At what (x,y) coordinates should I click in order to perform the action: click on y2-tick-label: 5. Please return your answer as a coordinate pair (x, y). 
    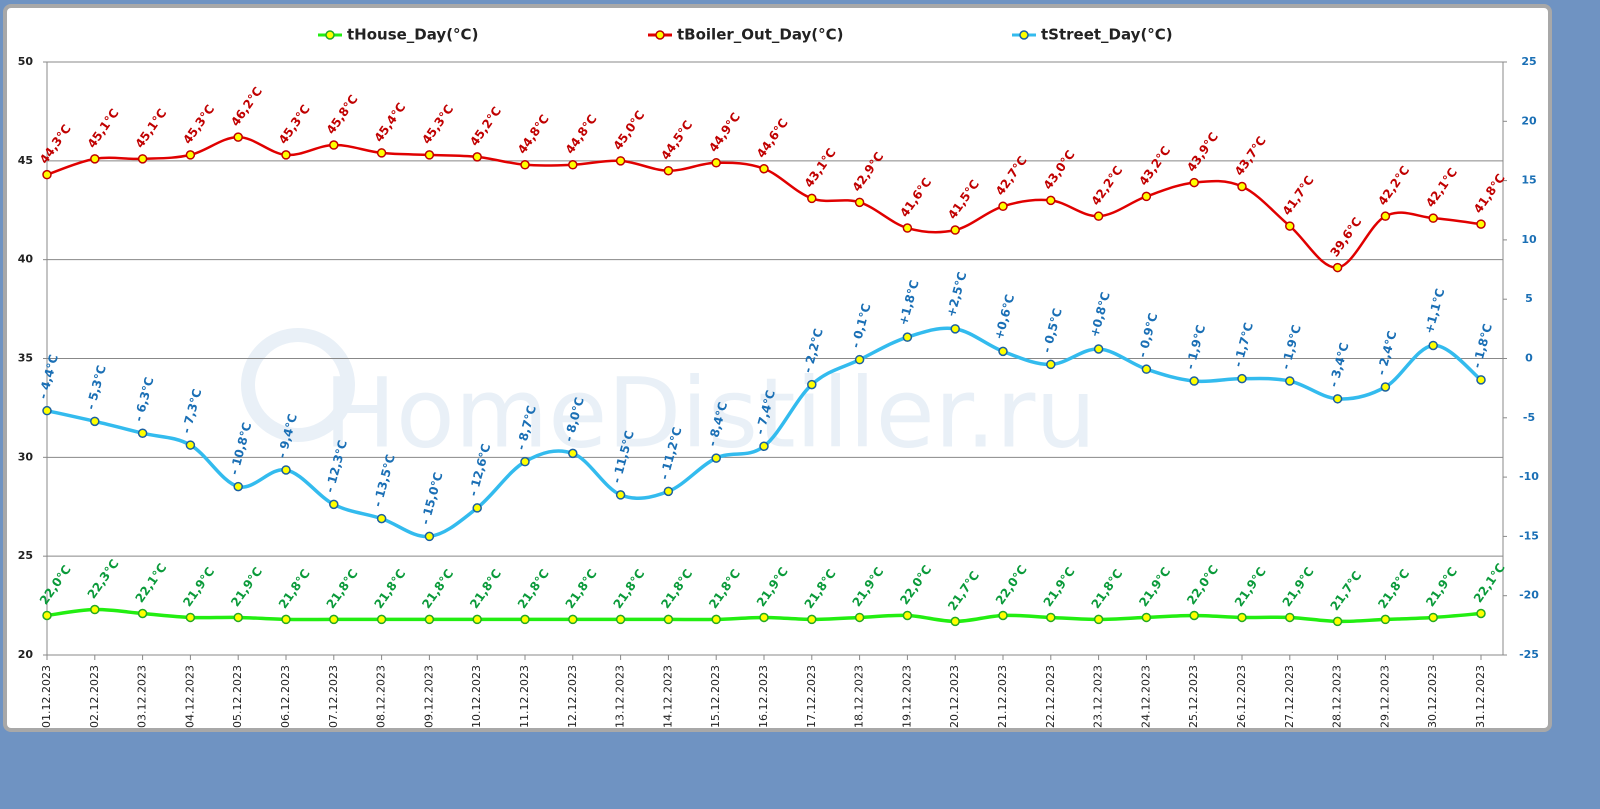
    Looking at the image, I should click on (1529, 298).